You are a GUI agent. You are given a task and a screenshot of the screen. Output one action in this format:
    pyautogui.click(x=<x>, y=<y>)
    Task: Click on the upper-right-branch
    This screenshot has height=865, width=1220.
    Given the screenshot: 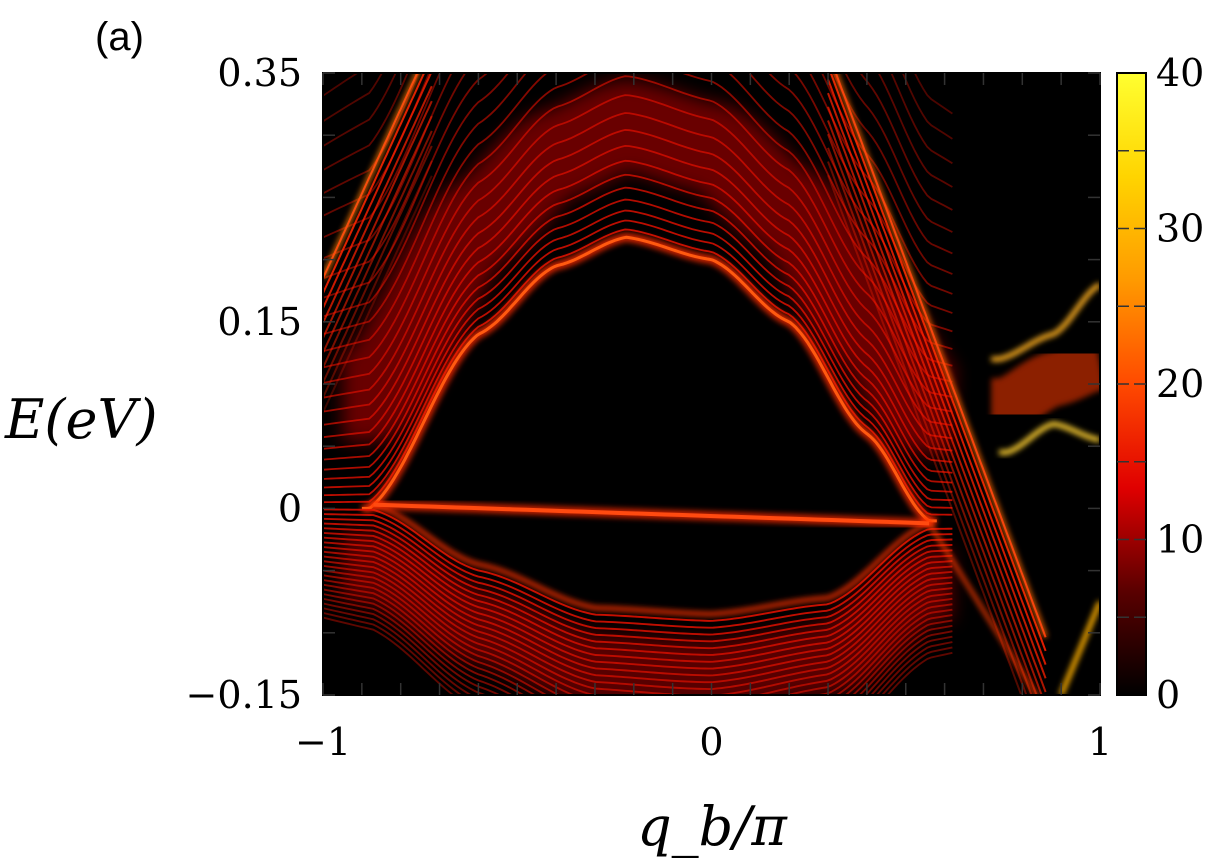 What is the action you would take?
    pyautogui.click(x=937, y=384)
    